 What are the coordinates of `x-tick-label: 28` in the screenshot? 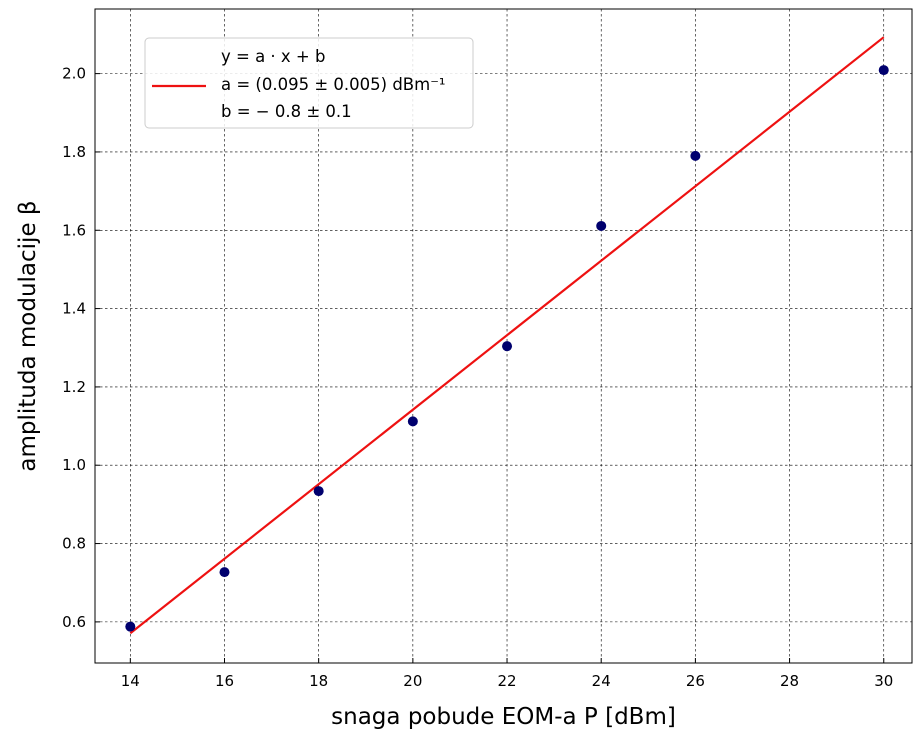 It's located at (789, 681).